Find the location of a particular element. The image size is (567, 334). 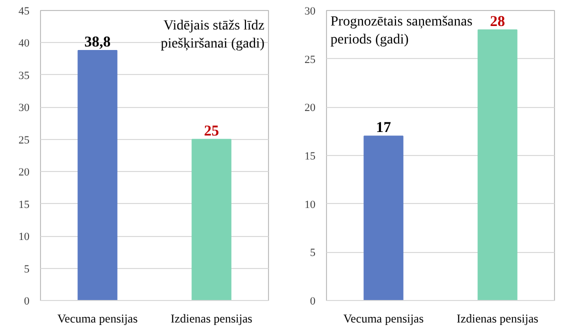

data-label: 25 is located at coordinates (211, 131).